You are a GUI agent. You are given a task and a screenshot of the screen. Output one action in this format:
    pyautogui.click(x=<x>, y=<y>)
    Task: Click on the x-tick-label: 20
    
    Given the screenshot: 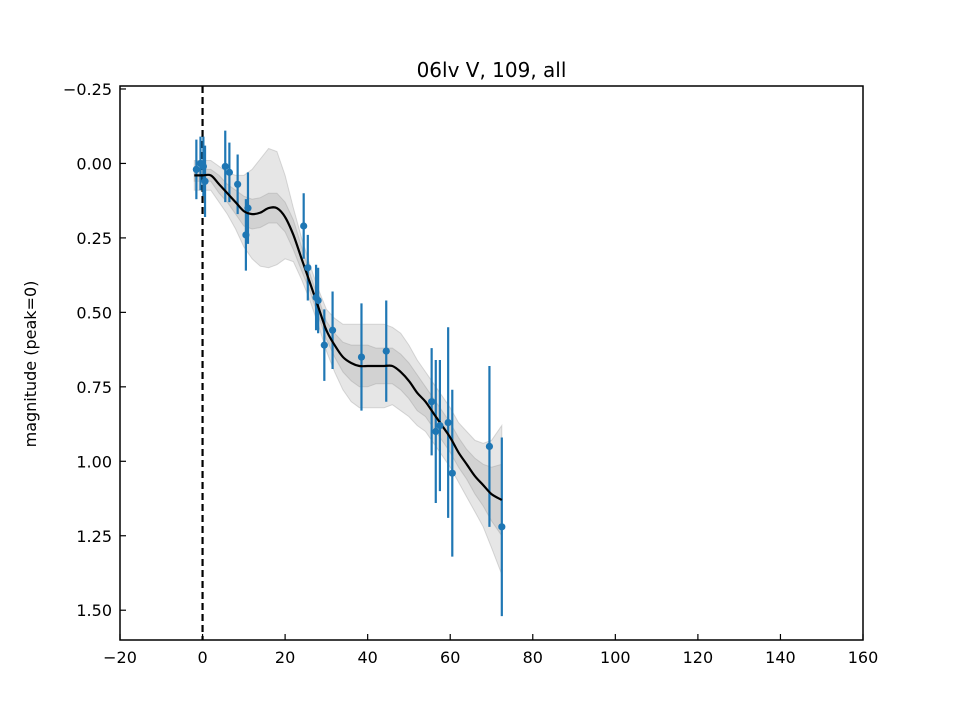 What is the action you would take?
    pyautogui.click(x=285, y=657)
    